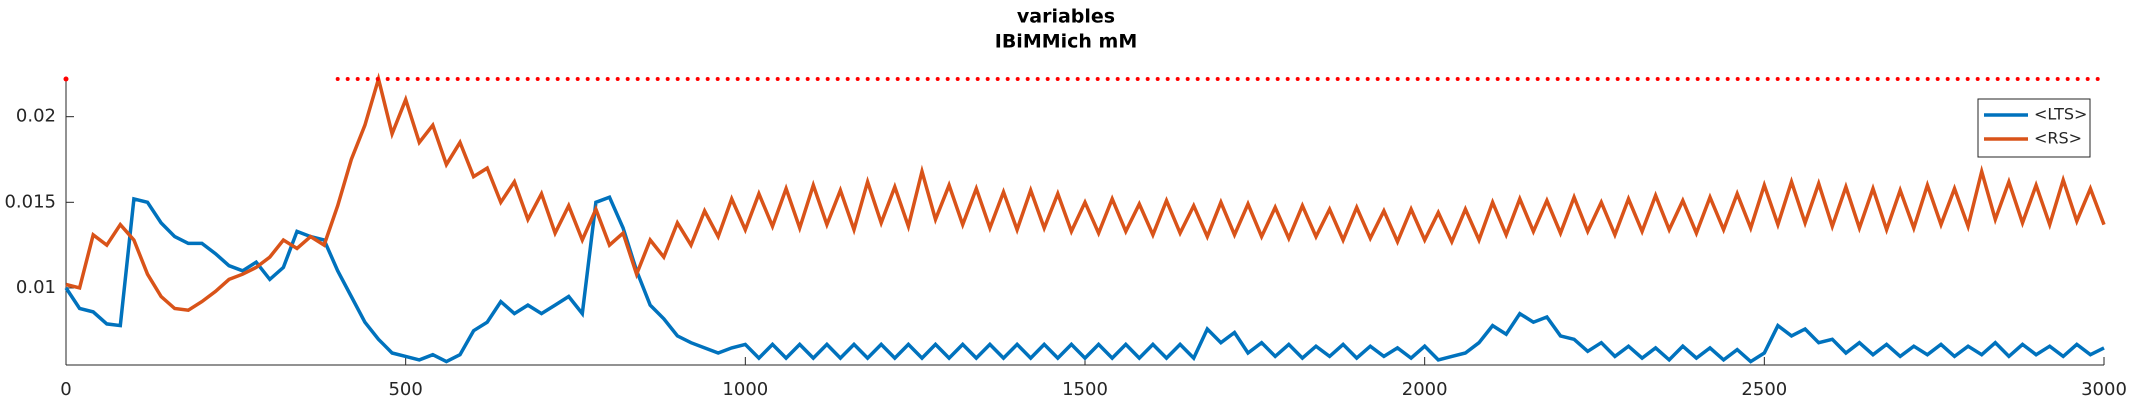 This screenshot has width=2133, height=400. What do you see at coordinates (65, 389) in the screenshot?
I see `x-tick-label: 0` at bounding box center [65, 389].